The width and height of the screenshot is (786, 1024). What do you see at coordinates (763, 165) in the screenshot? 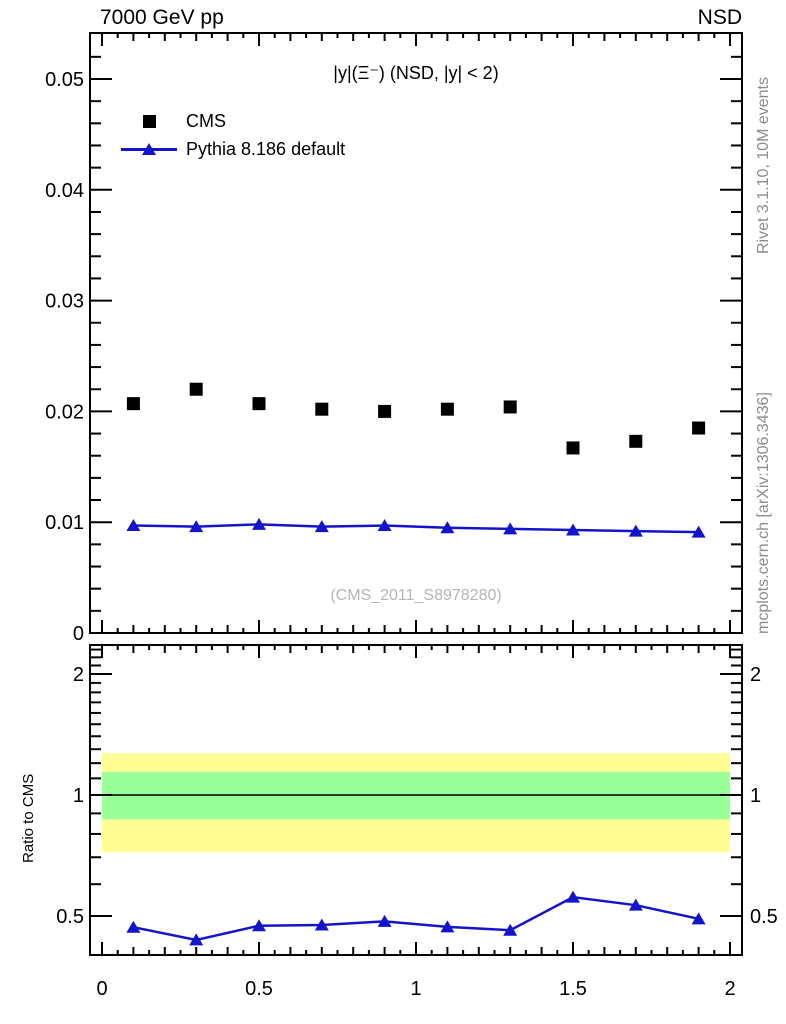
I see `rivet-version-note: Rivet 3.1.10, 10M events` at bounding box center [763, 165].